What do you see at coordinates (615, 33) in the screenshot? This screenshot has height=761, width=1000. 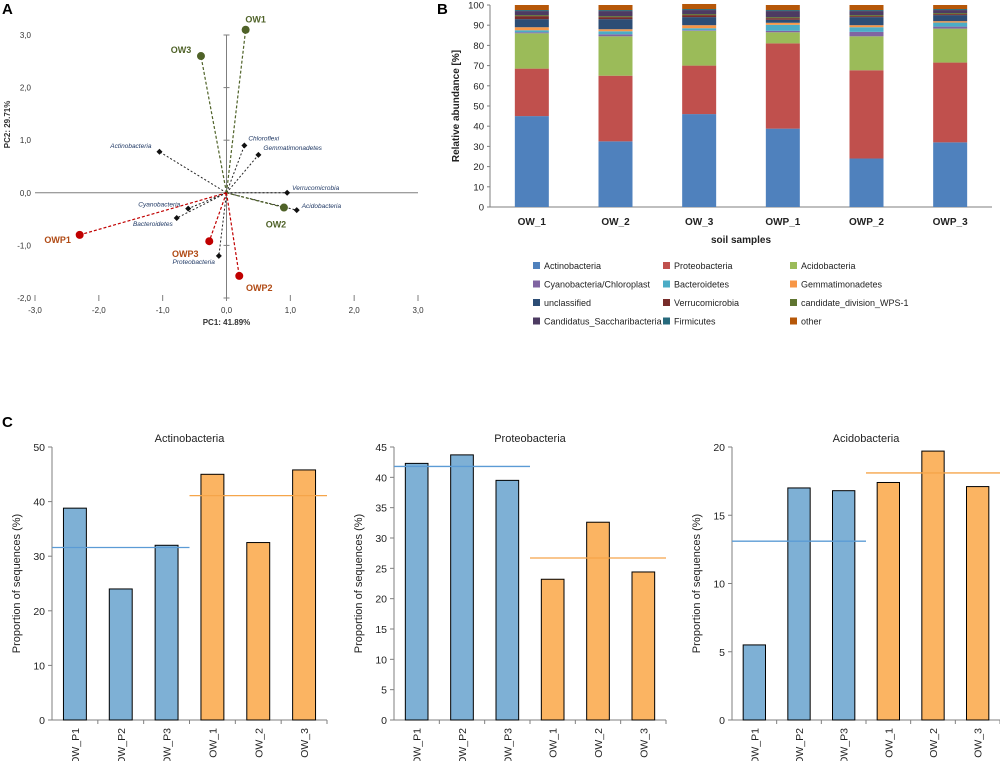 I see `stack-segment-ow-2-bacteroidetes` at bounding box center [615, 33].